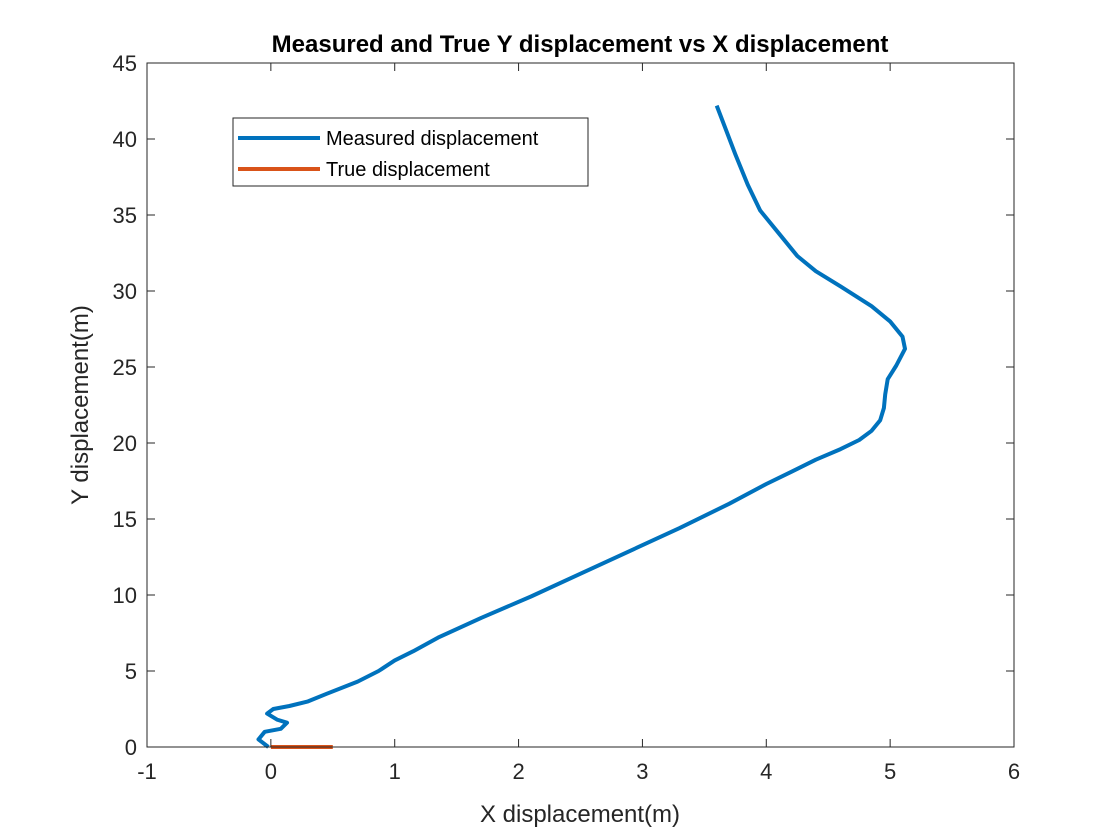 The height and width of the screenshot is (840, 1120). Describe the element at coordinates (125, 291) in the screenshot. I see `y-tick-label: 30` at that location.